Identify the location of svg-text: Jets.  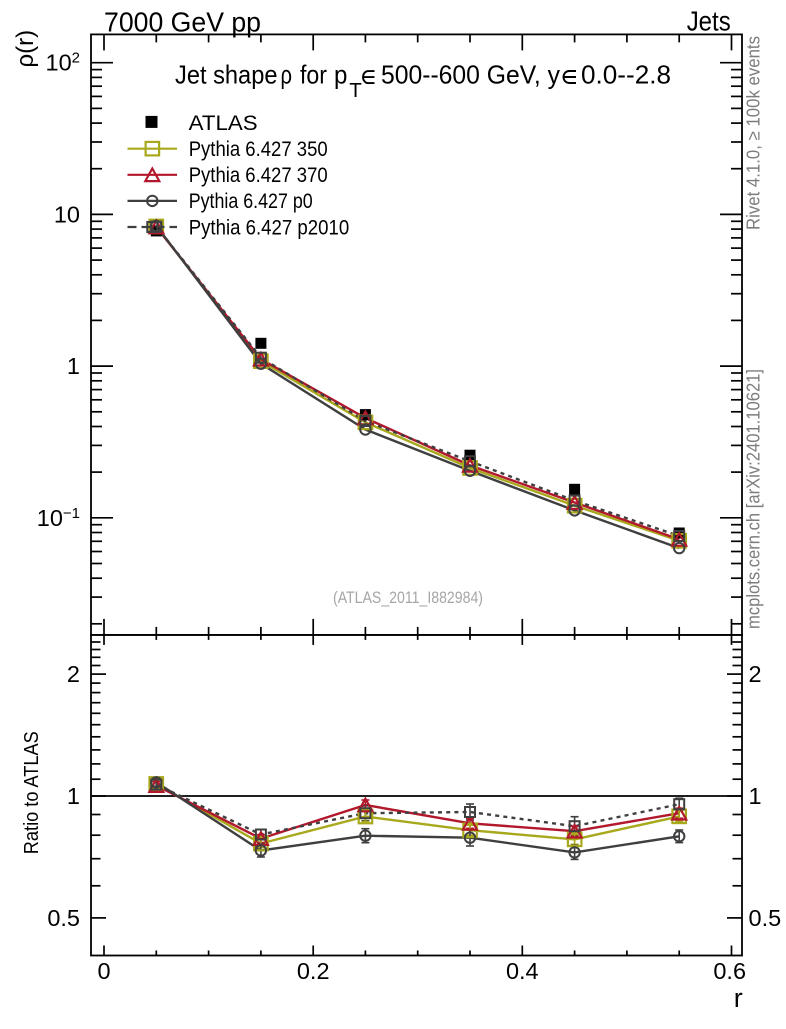
(709, 20).